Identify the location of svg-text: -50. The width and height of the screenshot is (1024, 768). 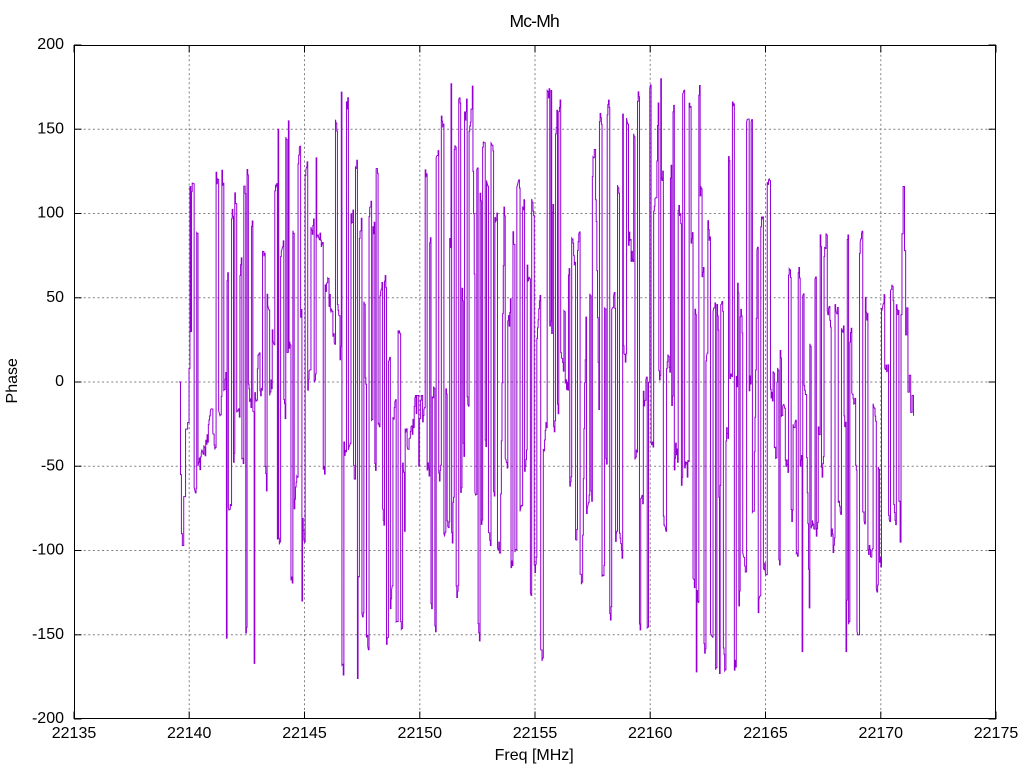
(52, 465).